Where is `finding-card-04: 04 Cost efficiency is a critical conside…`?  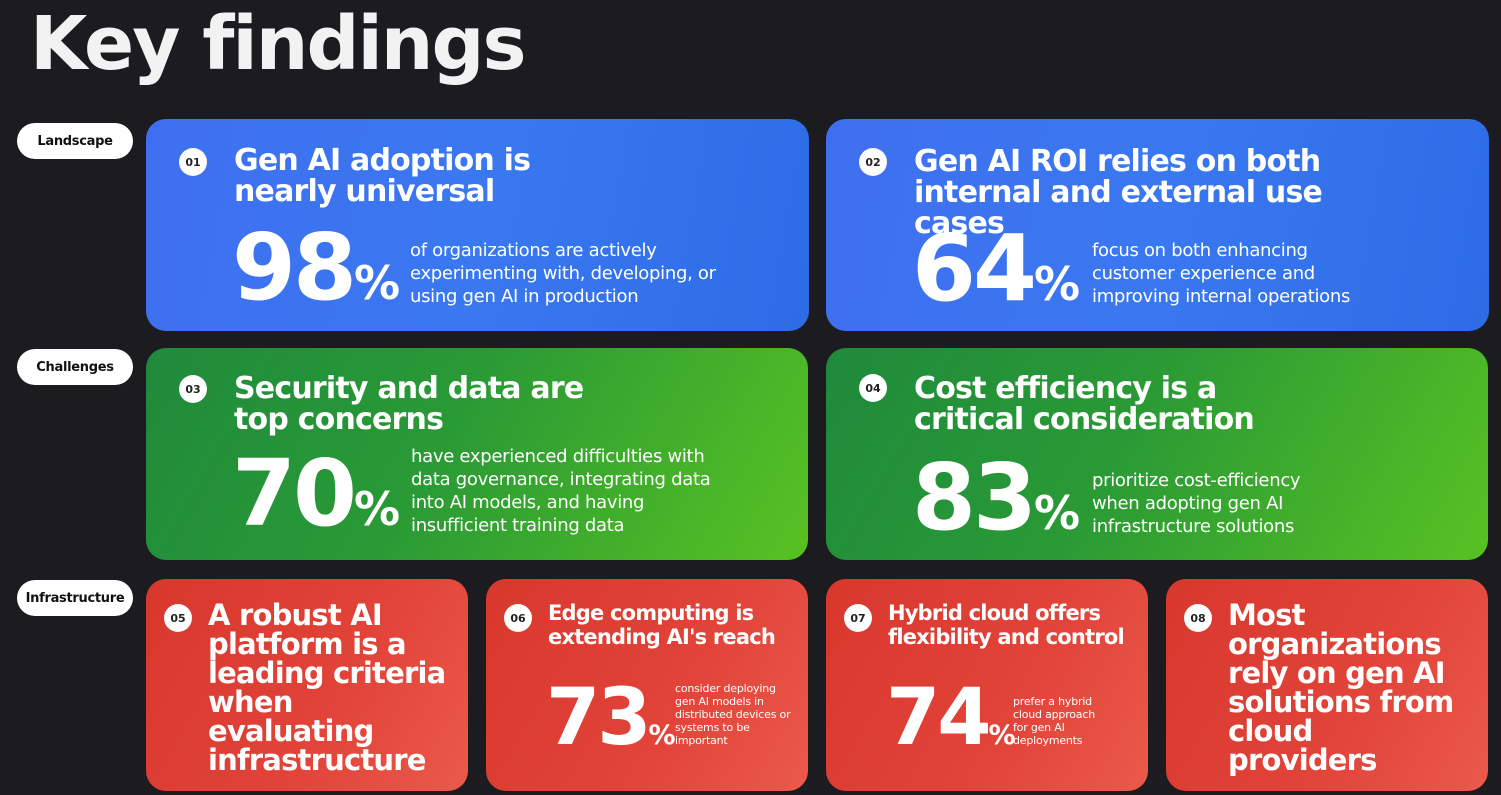
finding-card-04: 04 Cost efficiency is a critical conside… is located at coordinates (1157, 454).